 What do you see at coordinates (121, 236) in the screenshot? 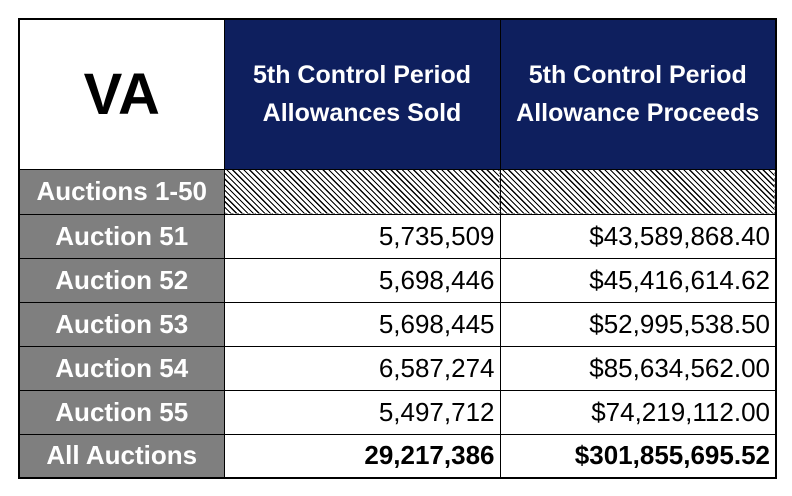
I see `row-label: Auction 51` at bounding box center [121, 236].